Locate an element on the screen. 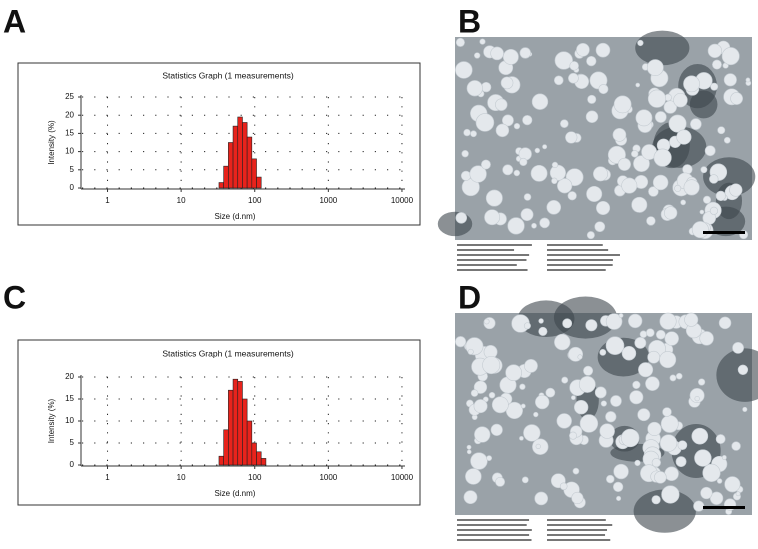 The height and width of the screenshot is (549, 758). y-tick-label: 15 is located at coordinates (69, 133).